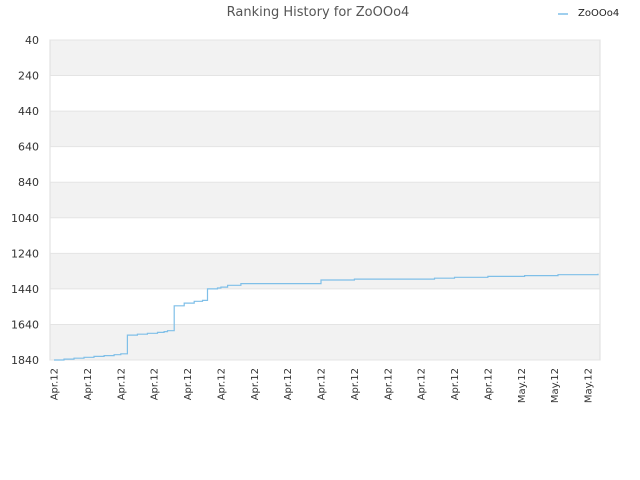 This screenshot has height=480, width=640. I want to click on y-tick-label: 1640, so click(25, 324).